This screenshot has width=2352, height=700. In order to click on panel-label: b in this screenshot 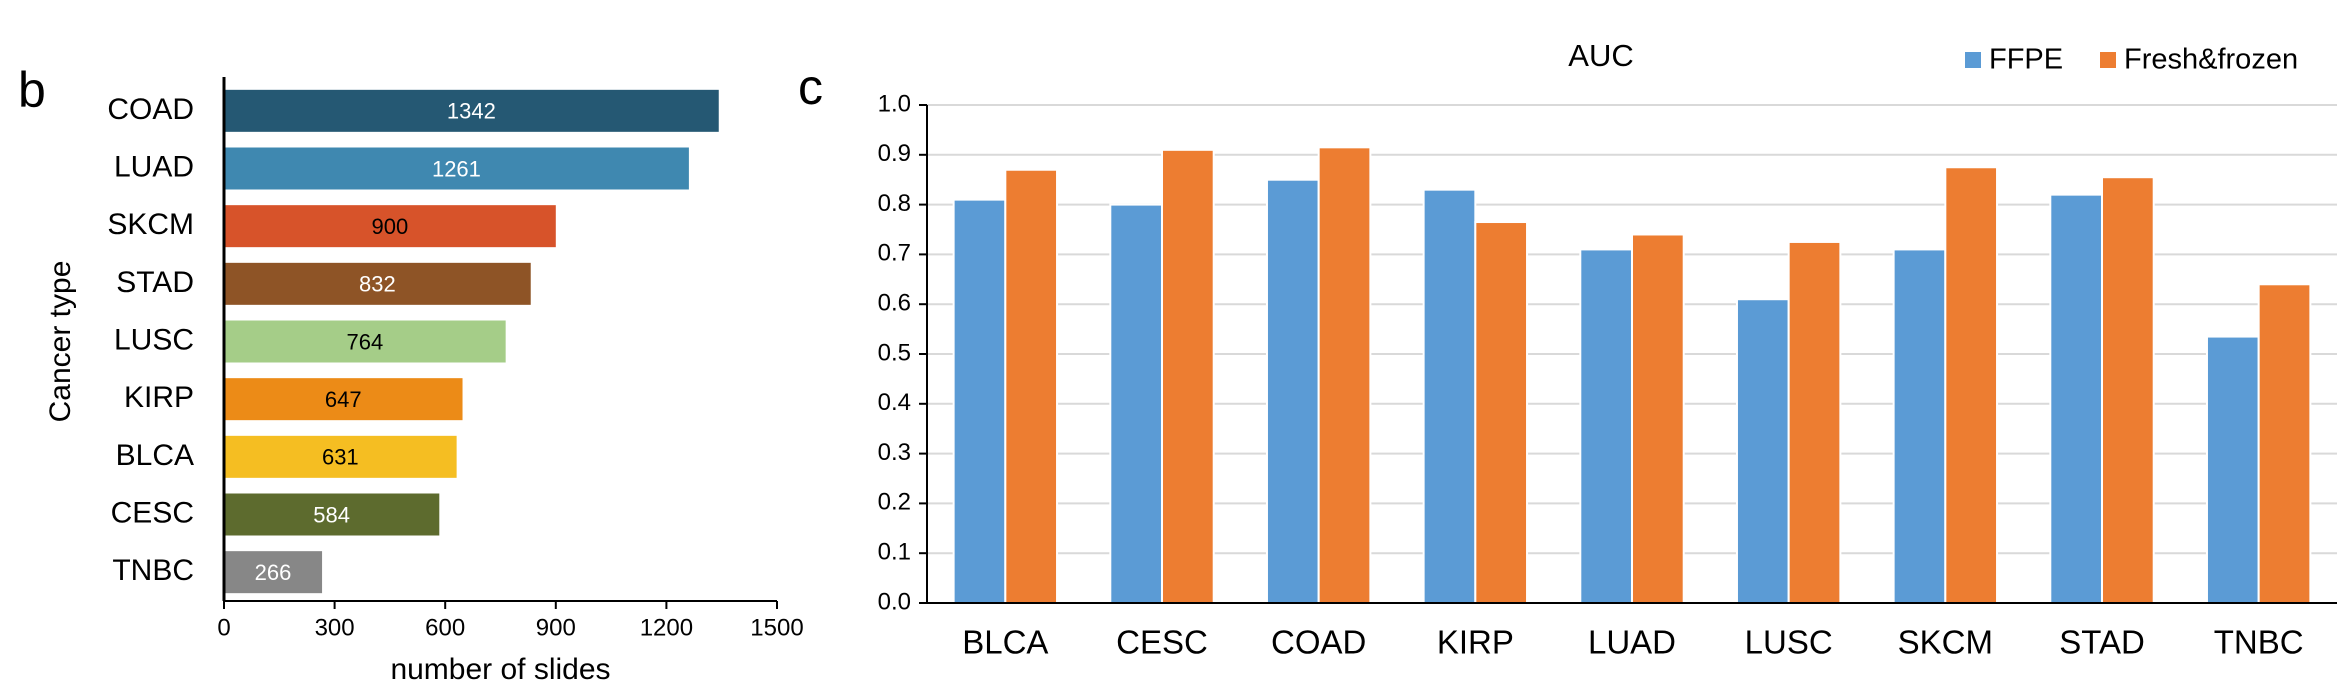, I will do `click(32, 90)`.